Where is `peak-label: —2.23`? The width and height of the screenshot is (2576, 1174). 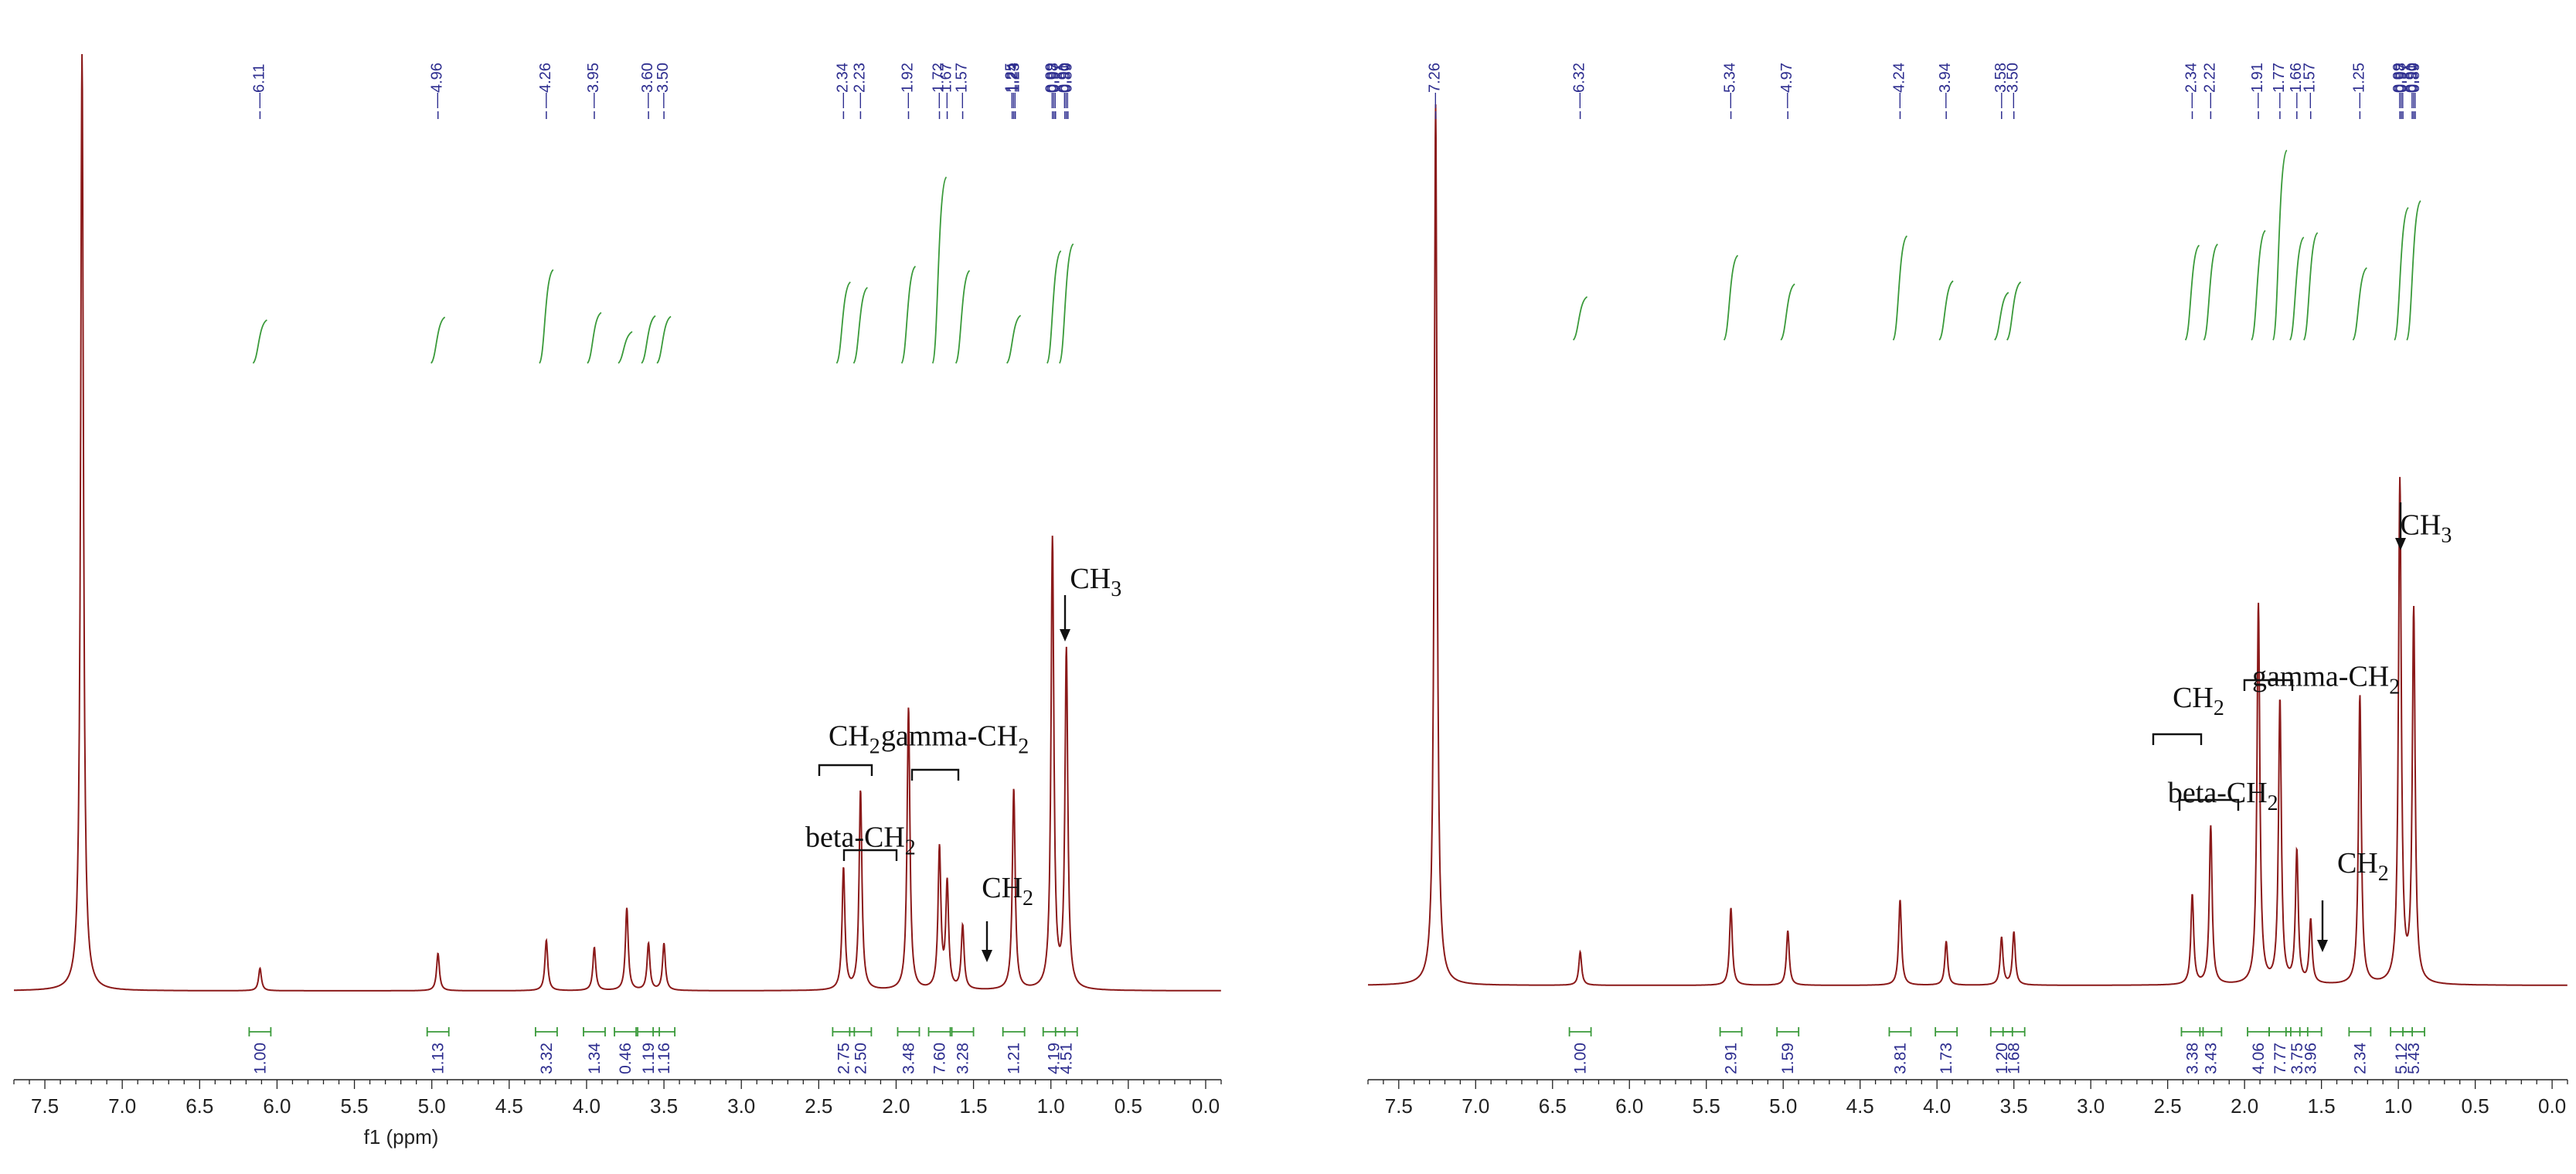
peak-label: —2.23 is located at coordinates (859, 85).